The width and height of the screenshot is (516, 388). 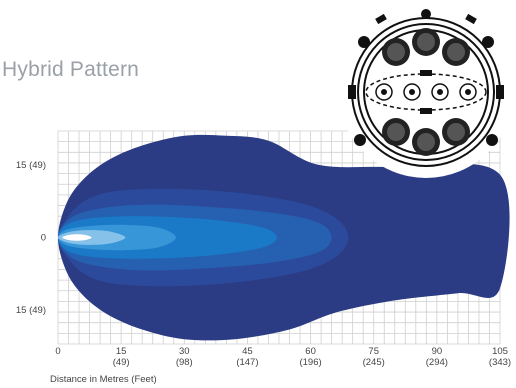 I want to click on x-tick-sublabel: (196), so click(x=310, y=362).